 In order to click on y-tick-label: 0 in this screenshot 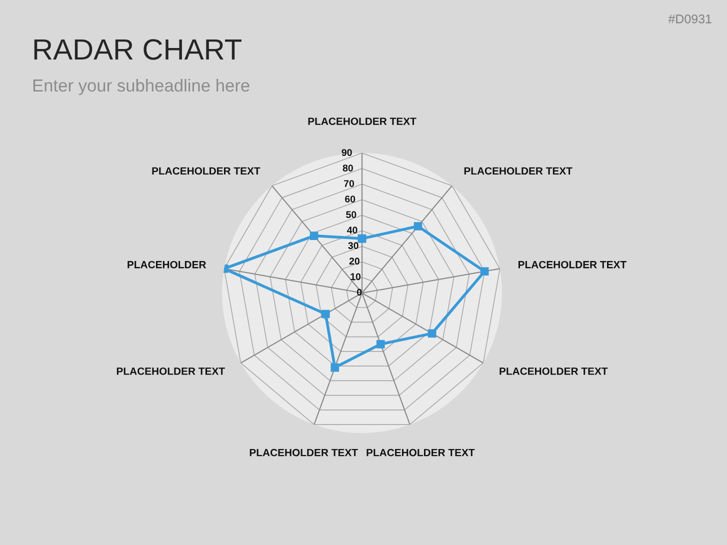, I will do `click(359, 292)`.